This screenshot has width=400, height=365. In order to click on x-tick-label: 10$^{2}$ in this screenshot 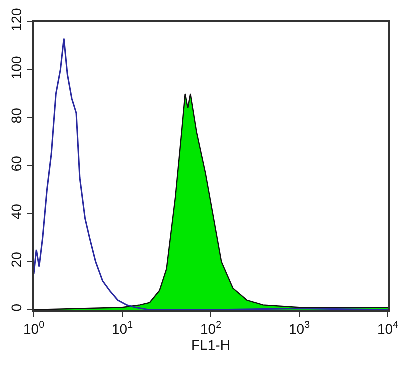, I will do `click(211, 328)`.